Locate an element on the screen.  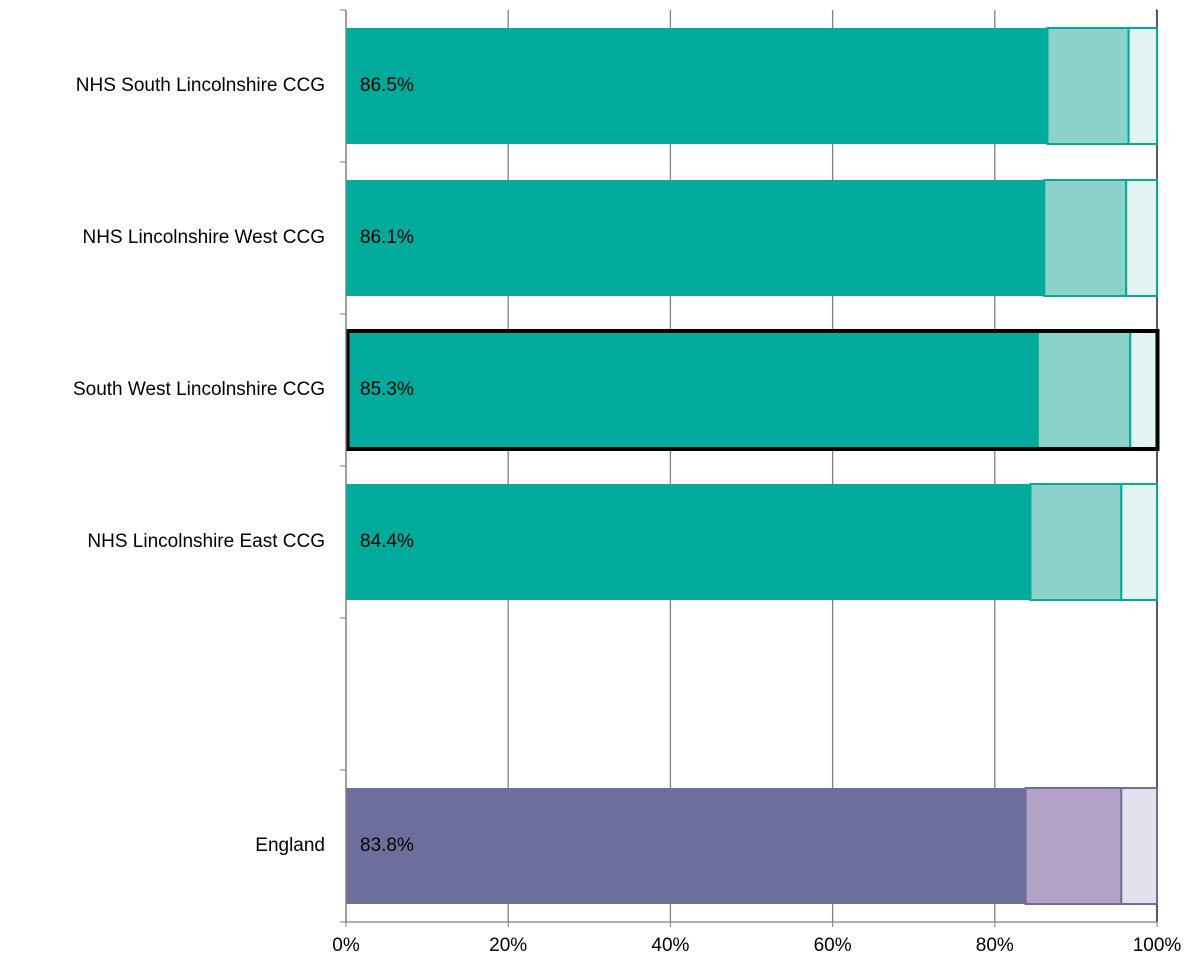
category-label: England is located at coordinates (290, 845).